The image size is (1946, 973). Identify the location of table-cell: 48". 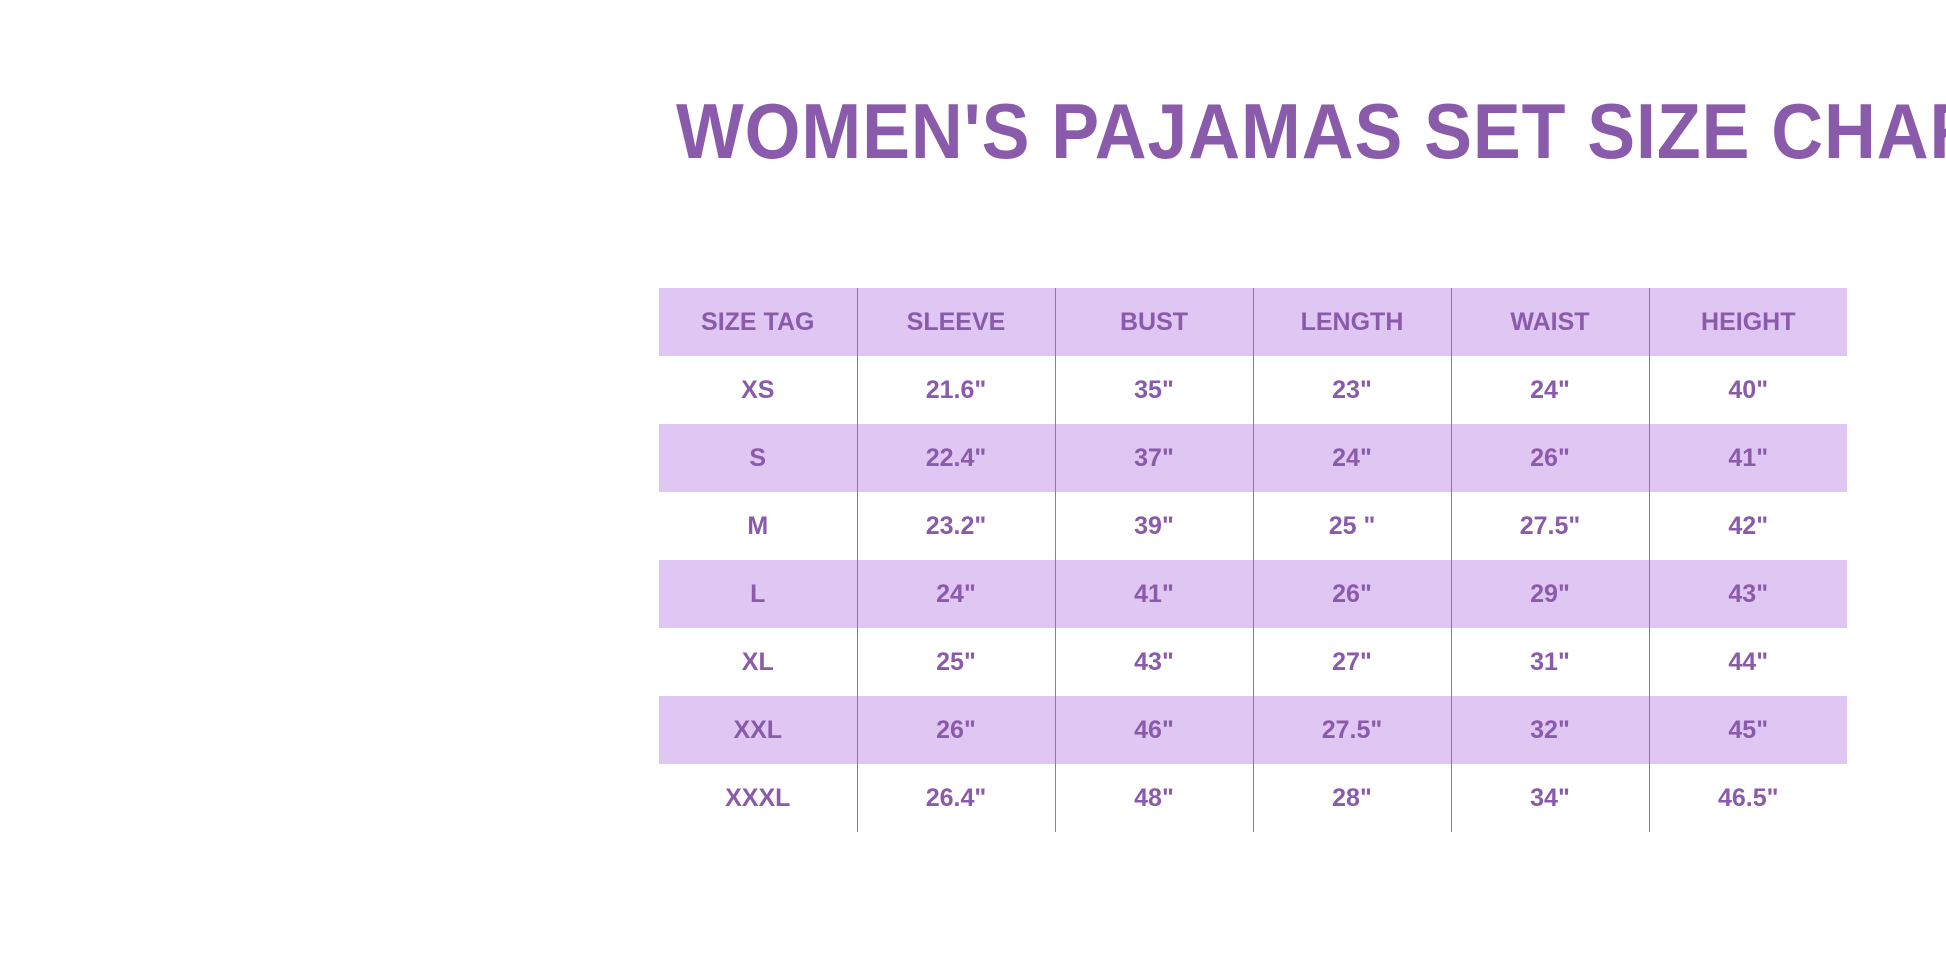
(1153, 798).